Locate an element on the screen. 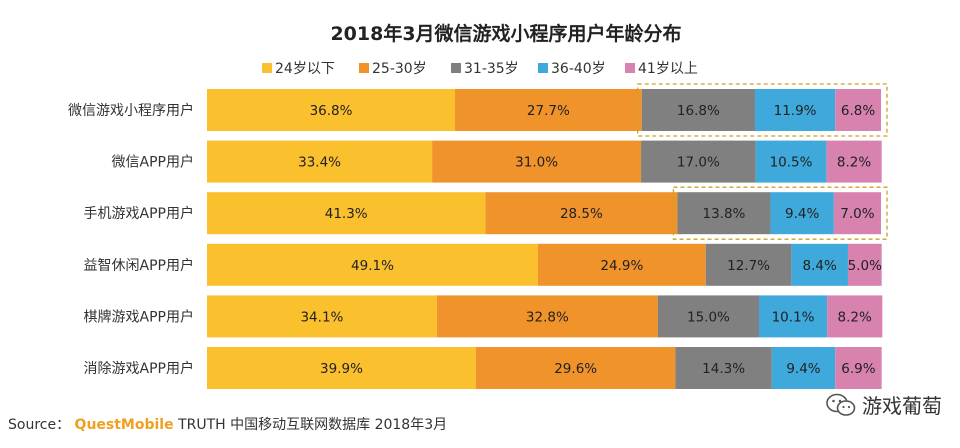 Image resolution: width=960 pixels, height=448 pixels. data-label: 5.0% is located at coordinates (865, 266).